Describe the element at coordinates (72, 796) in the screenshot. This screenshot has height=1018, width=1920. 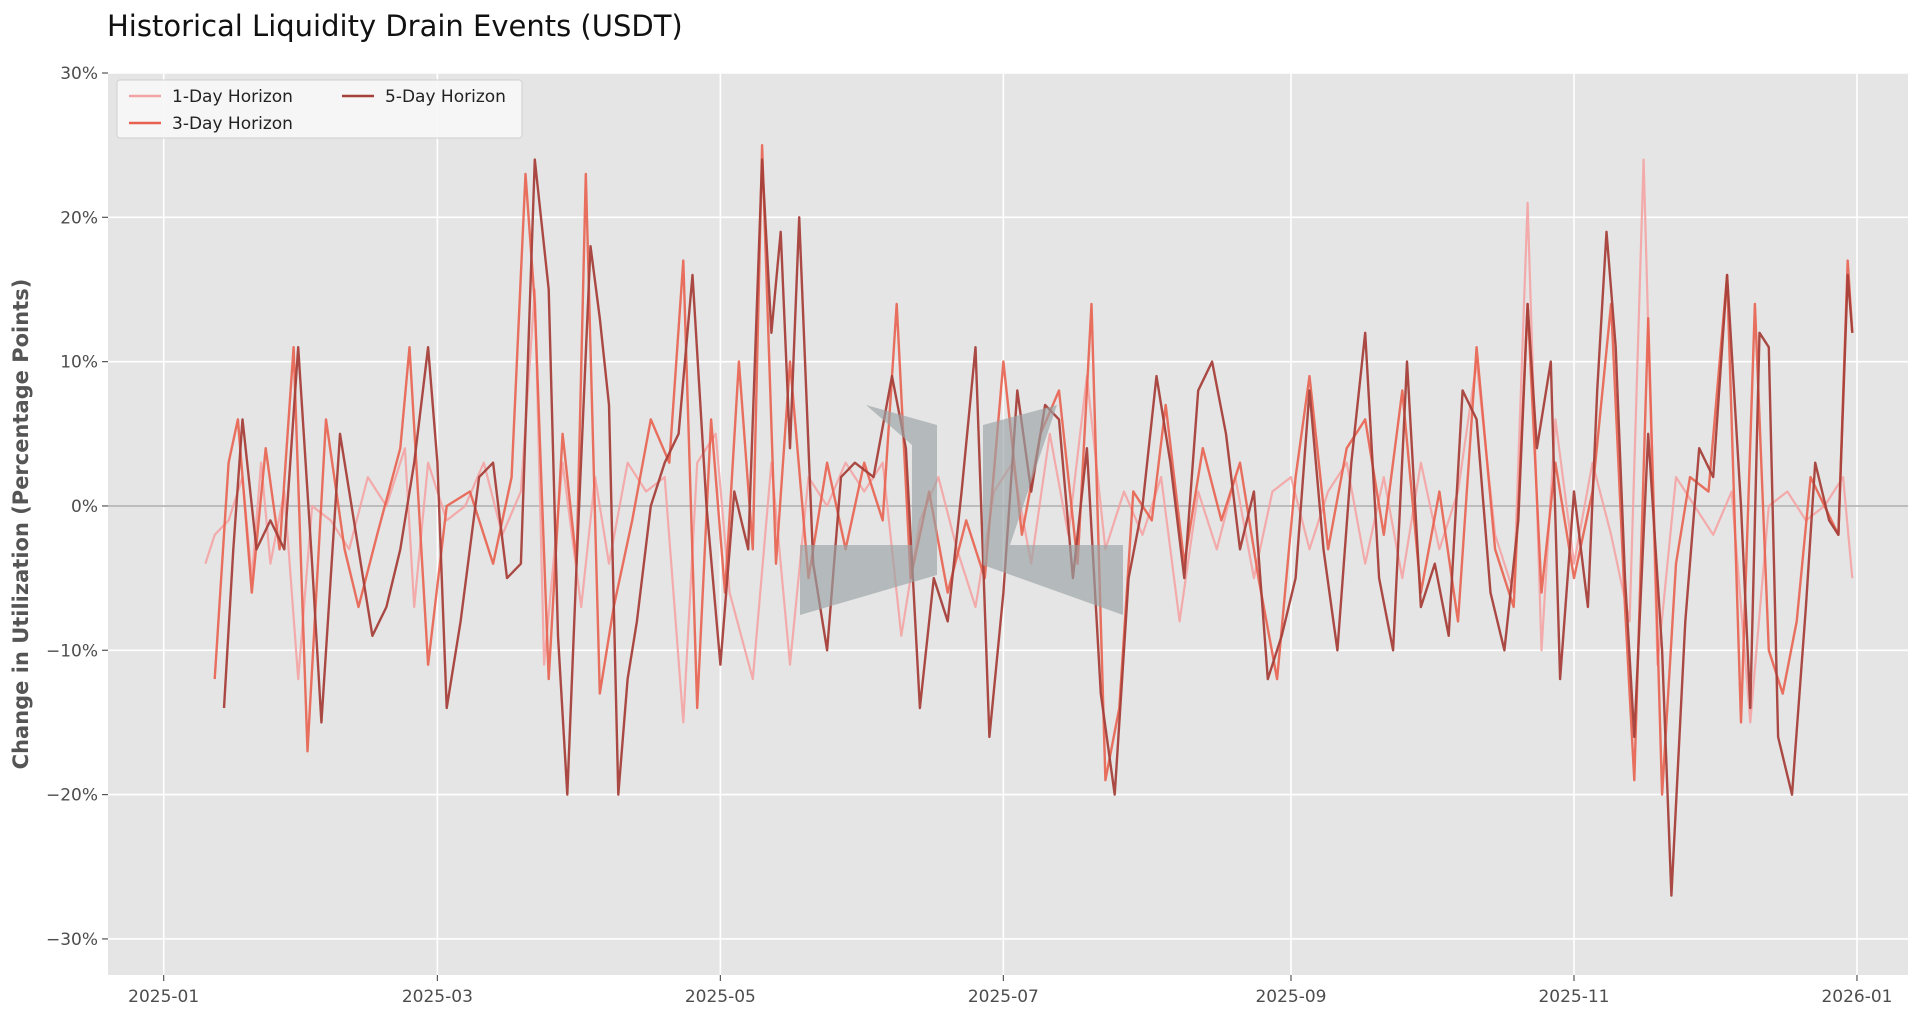
I see `y-tick-label: −20%` at that location.